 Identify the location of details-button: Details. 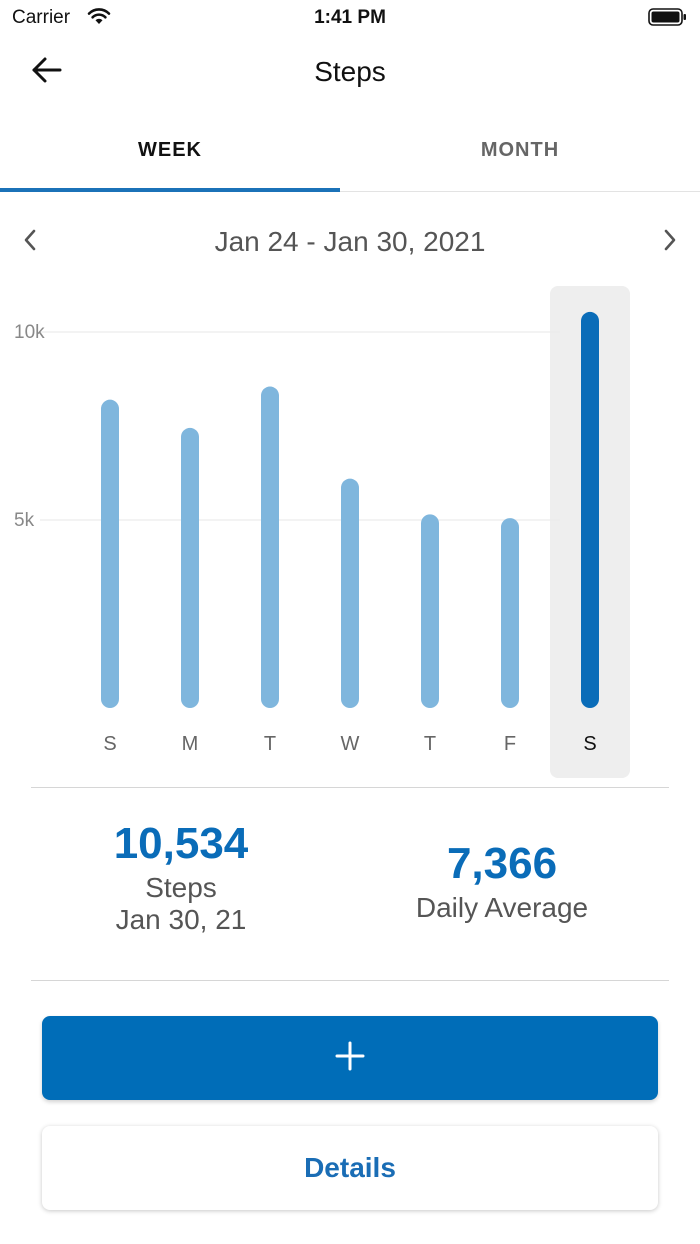
(350, 1168).